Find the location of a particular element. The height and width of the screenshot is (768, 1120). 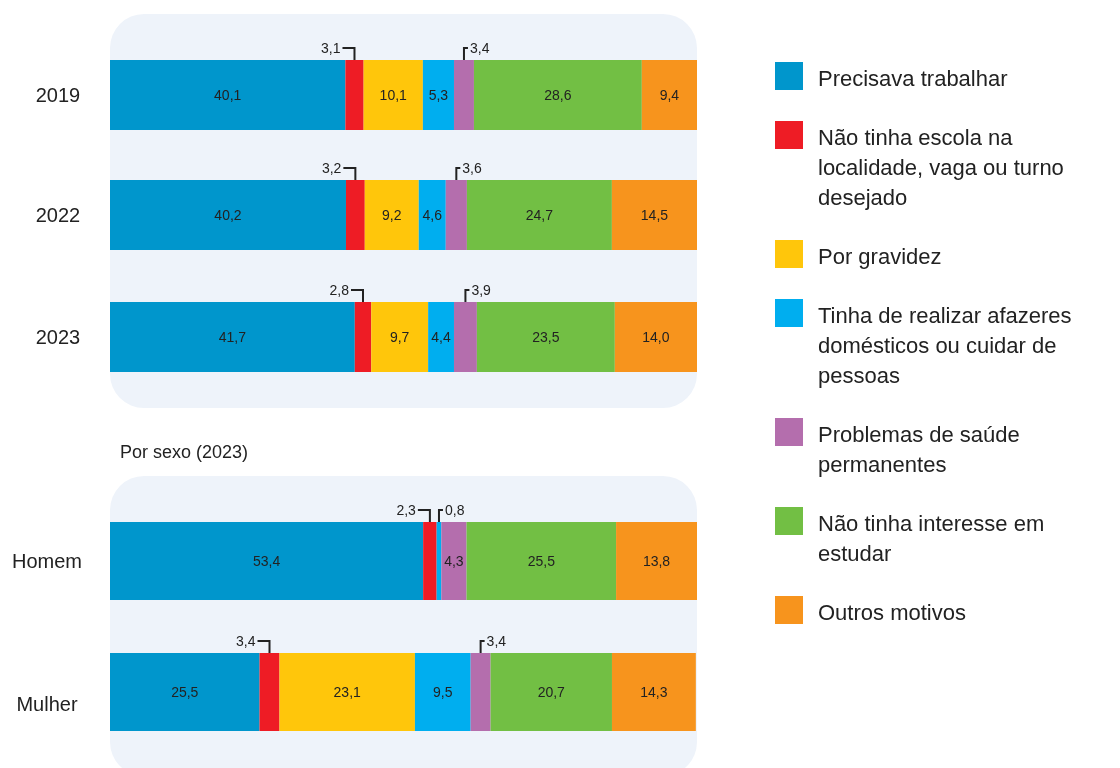

data-label: 24,7 is located at coordinates (539, 215).